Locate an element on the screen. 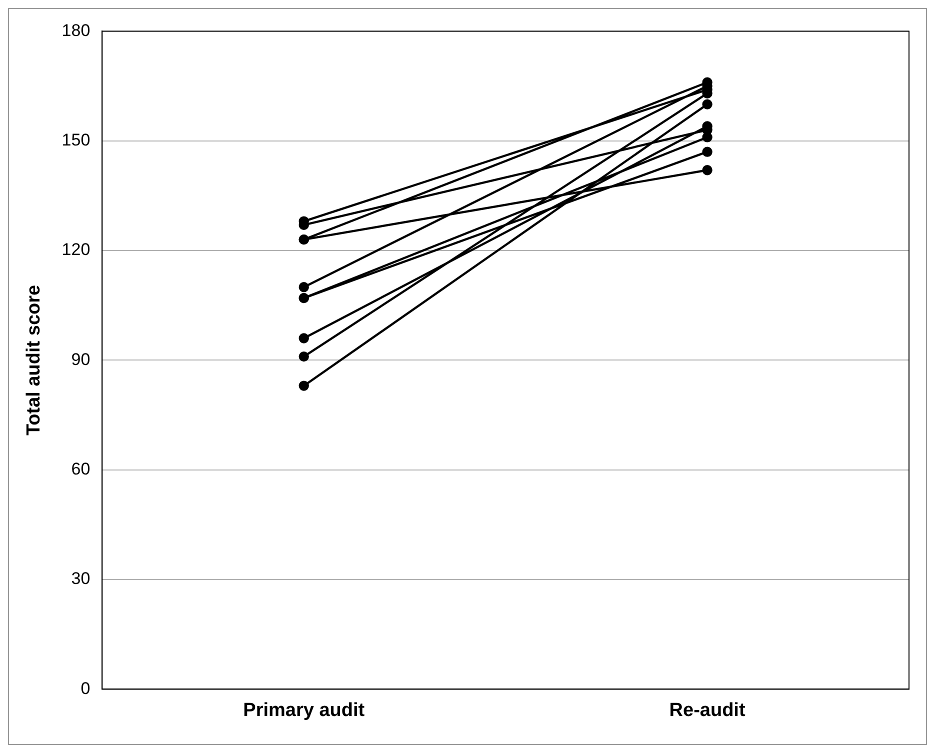 The width and height of the screenshot is (933, 751). x-tick-label: Primary audit is located at coordinates (304, 710).